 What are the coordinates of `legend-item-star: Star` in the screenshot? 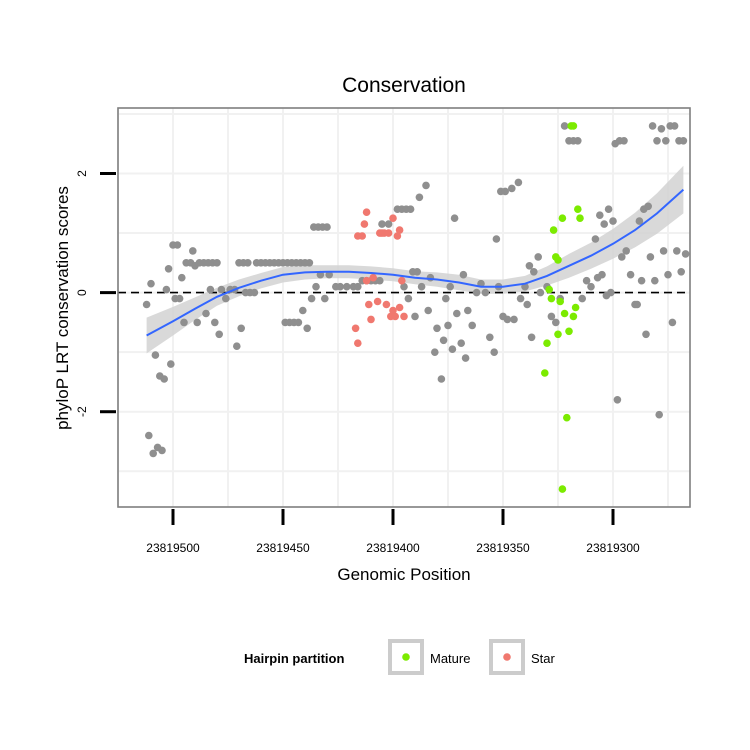 It's located at (522, 657).